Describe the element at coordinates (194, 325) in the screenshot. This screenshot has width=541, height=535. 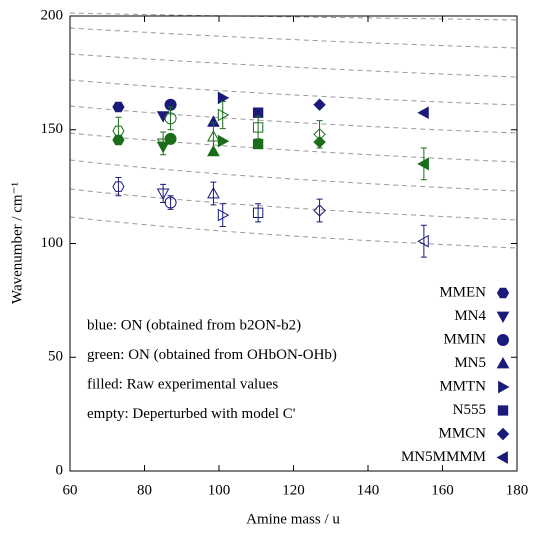
I see `annotation: blue: ON (obtained from b2ON-b2)` at that location.